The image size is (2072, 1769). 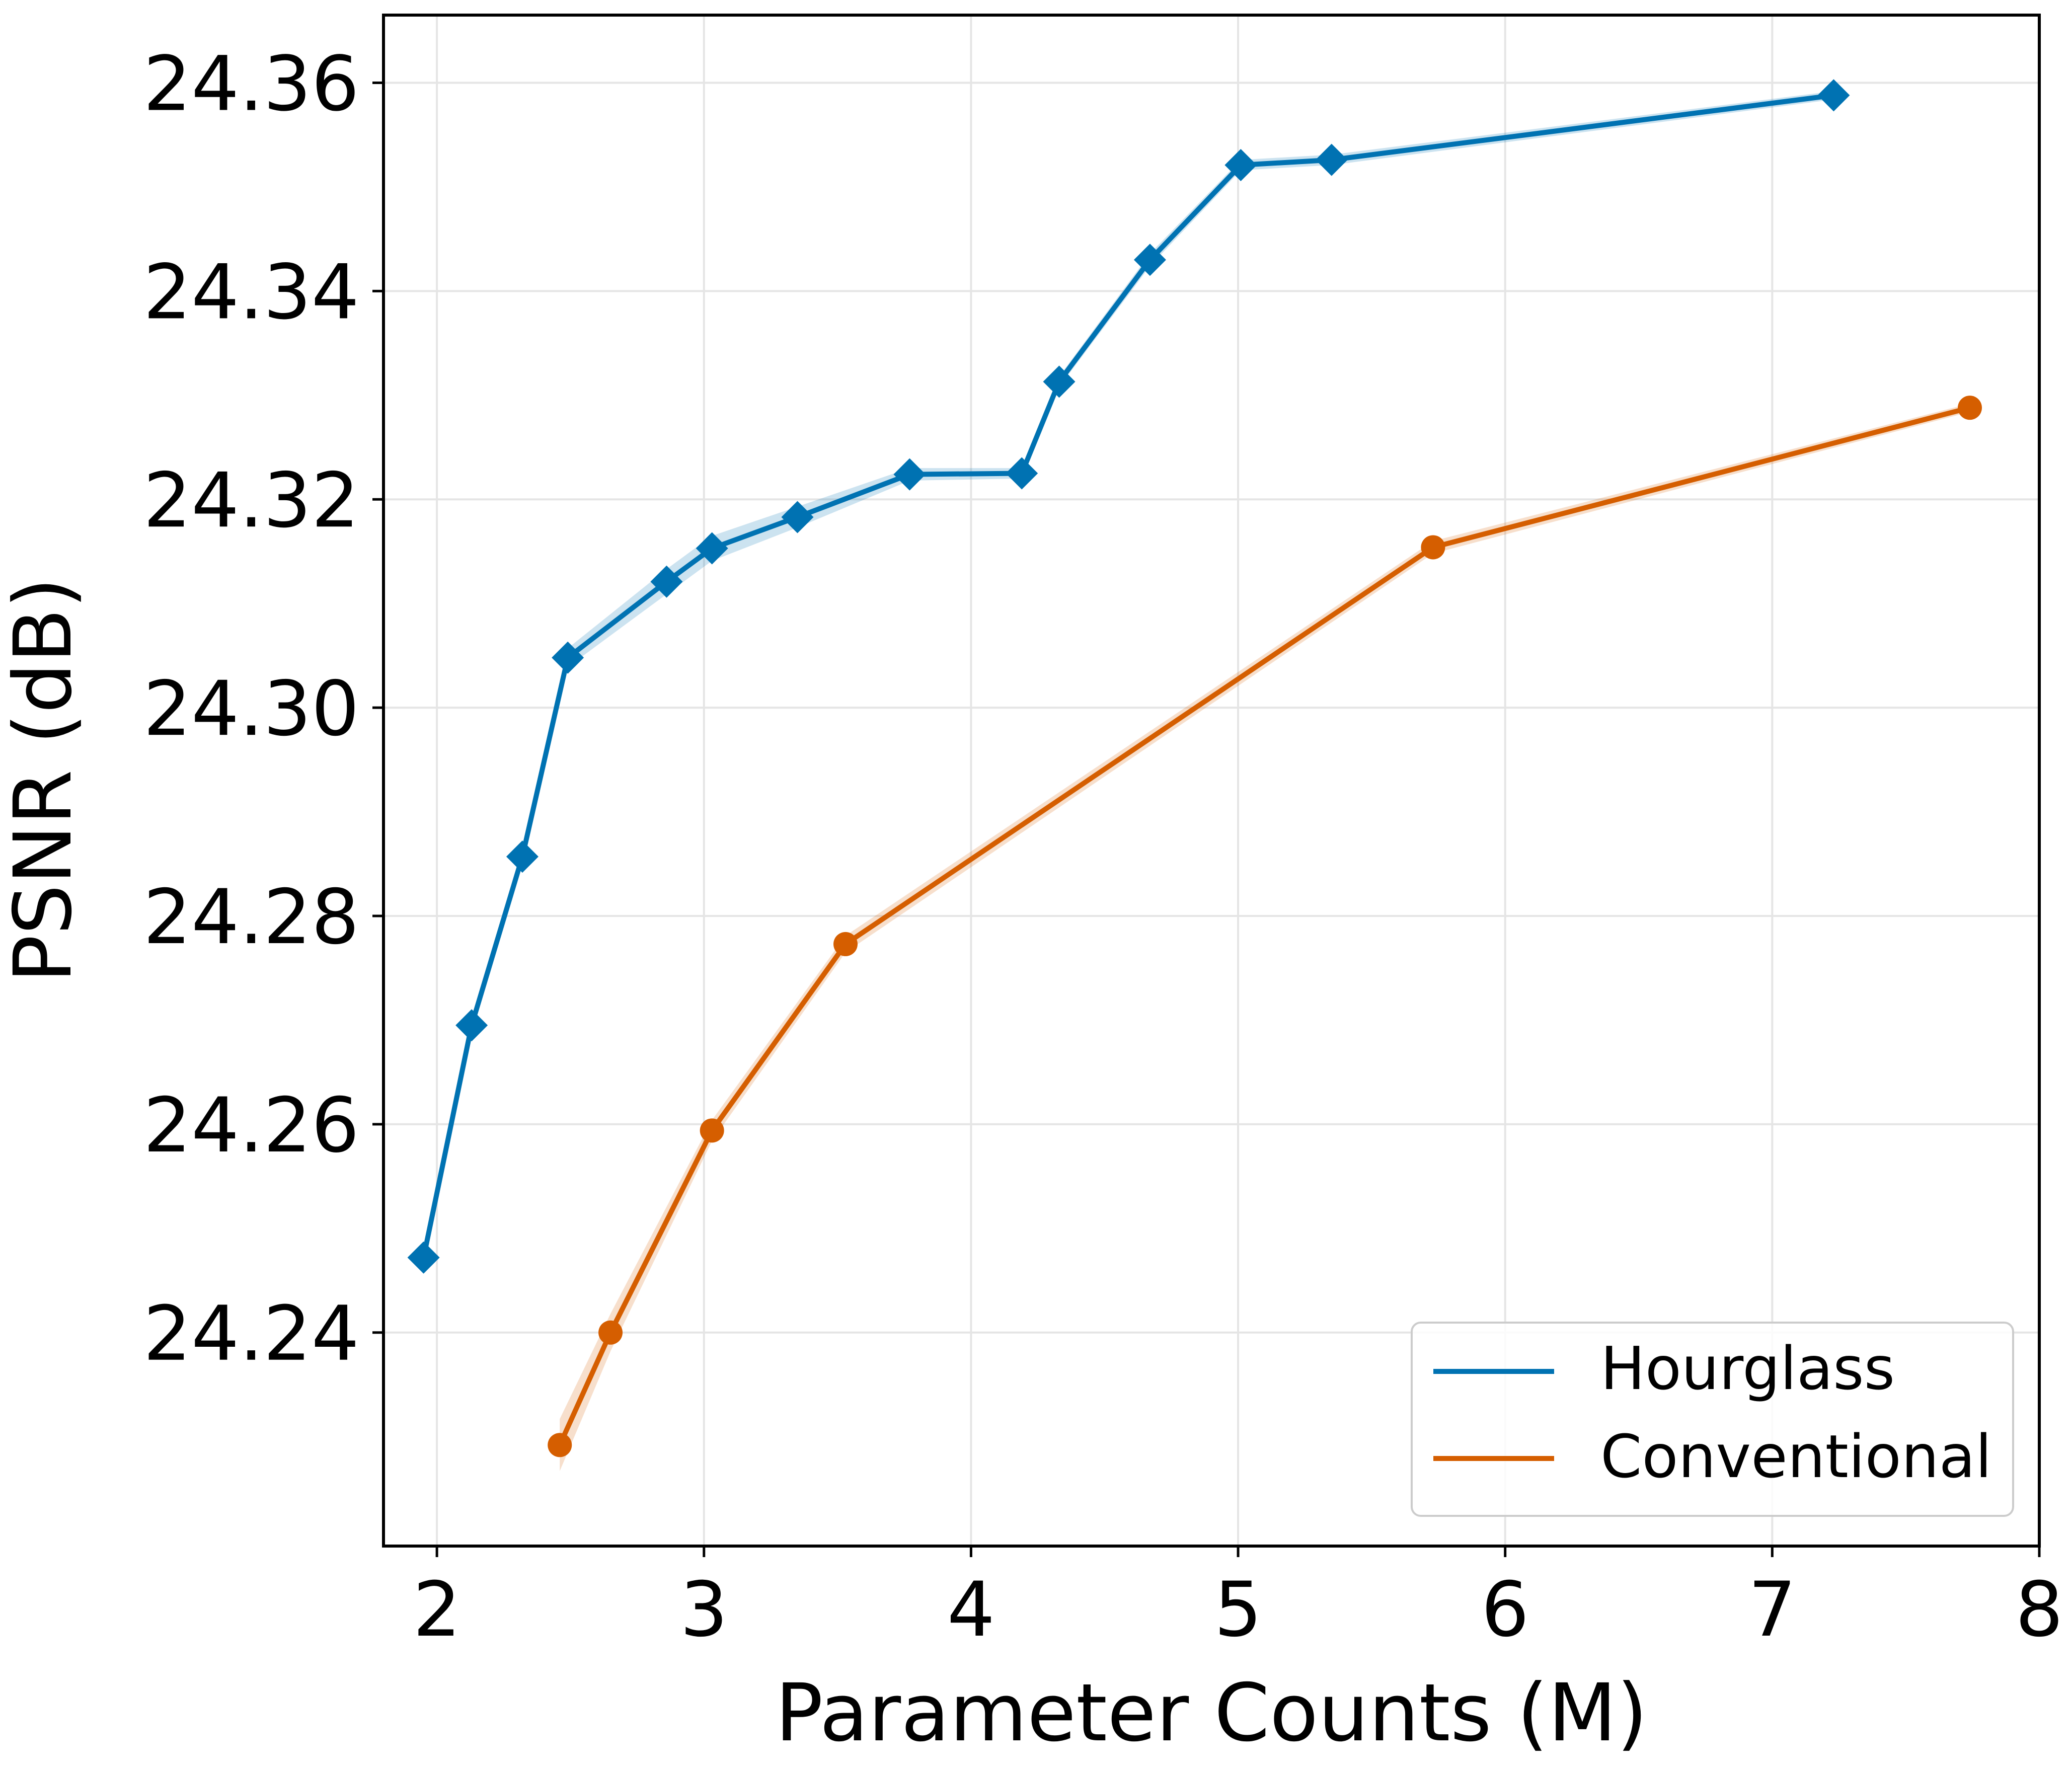 I want to click on y-tick-label: 24.26, so click(x=251, y=1126).